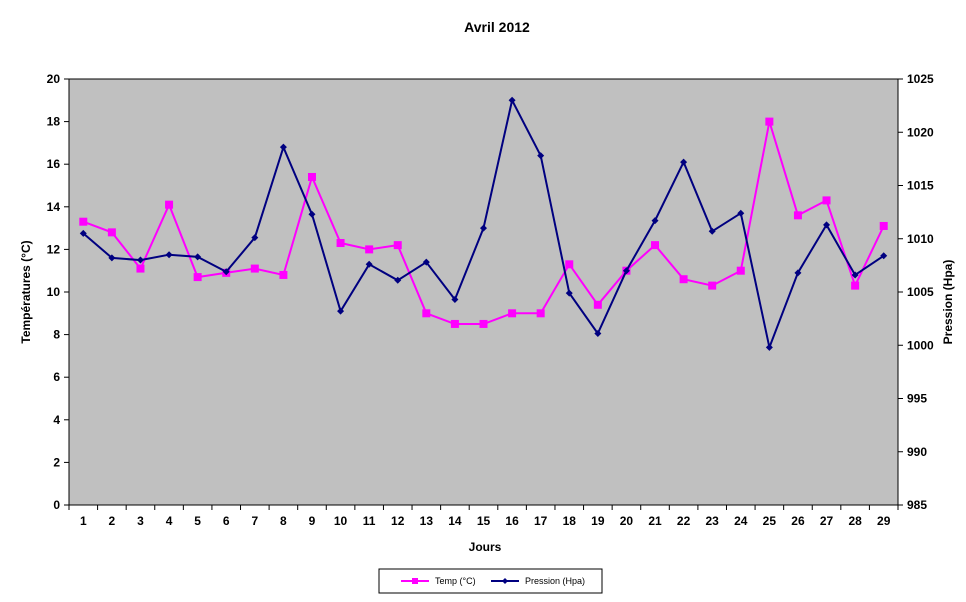 This screenshot has height=602, width=966. Describe the element at coordinates (56, 335) in the screenshot. I see `y-tick-label: 8` at that location.